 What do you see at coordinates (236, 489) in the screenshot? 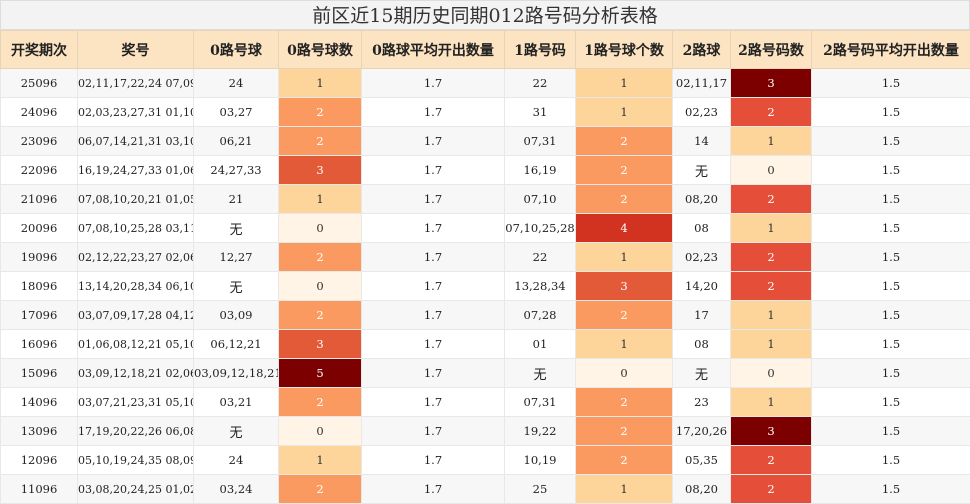
I see `route0-balls-cell: 03,24` at bounding box center [236, 489].